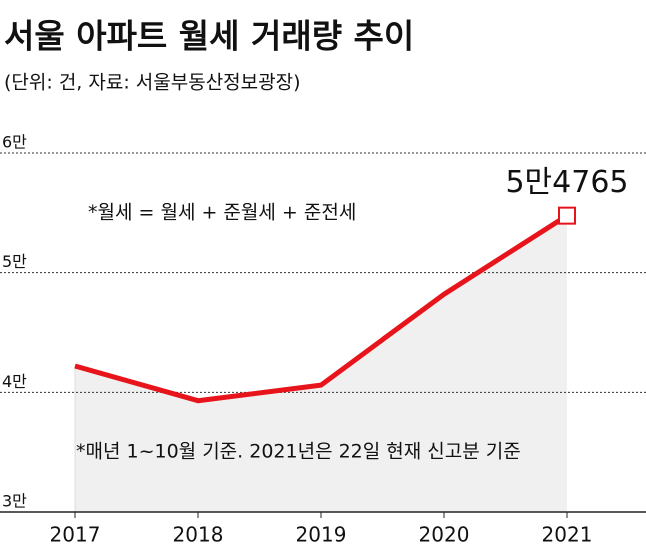  What do you see at coordinates (14, 501) in the screenshot?
I see `y-tick-label: 3만` at bounding box center [14, 501].